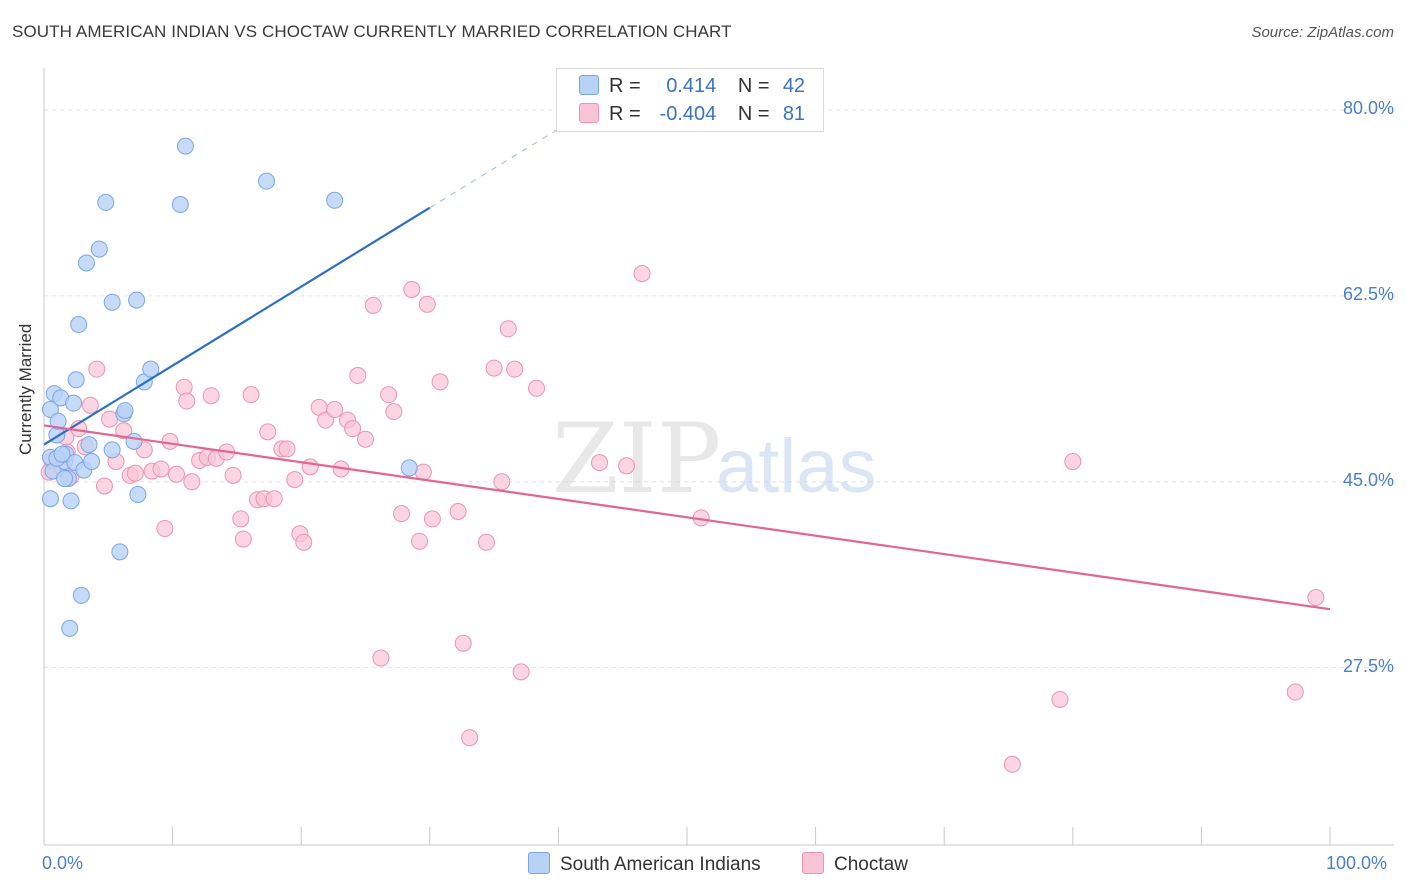 The width and height of the screenshot is (1406, 892). What do you see at coordinates (539, 863) in the screenshot?
I see `bottom-legend-swatch-blue` at bounding box center [539, 863].